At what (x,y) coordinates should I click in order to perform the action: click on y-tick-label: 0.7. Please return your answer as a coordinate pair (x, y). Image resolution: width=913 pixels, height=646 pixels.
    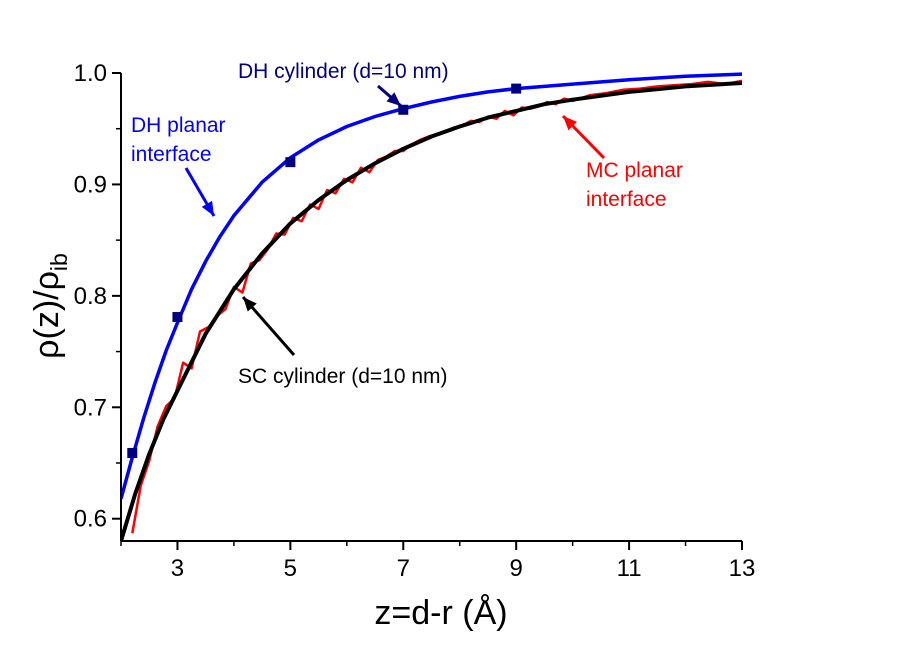
    Looking at the image, I should click on (90, 407).